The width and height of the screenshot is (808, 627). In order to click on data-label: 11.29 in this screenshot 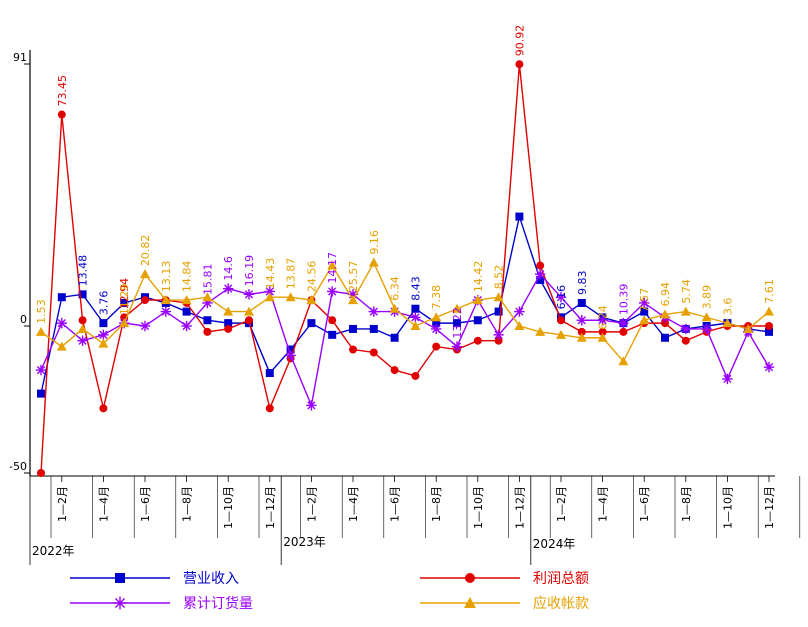, I will do `click(124, 300)`.